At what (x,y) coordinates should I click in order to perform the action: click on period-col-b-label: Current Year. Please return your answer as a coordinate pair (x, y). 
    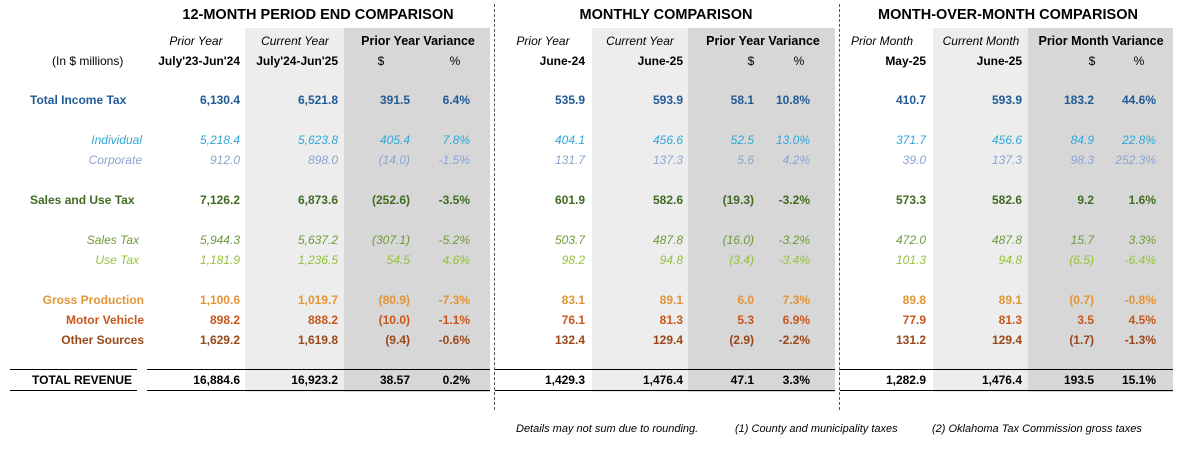
    Looking at the image, I should click on (295, 41).